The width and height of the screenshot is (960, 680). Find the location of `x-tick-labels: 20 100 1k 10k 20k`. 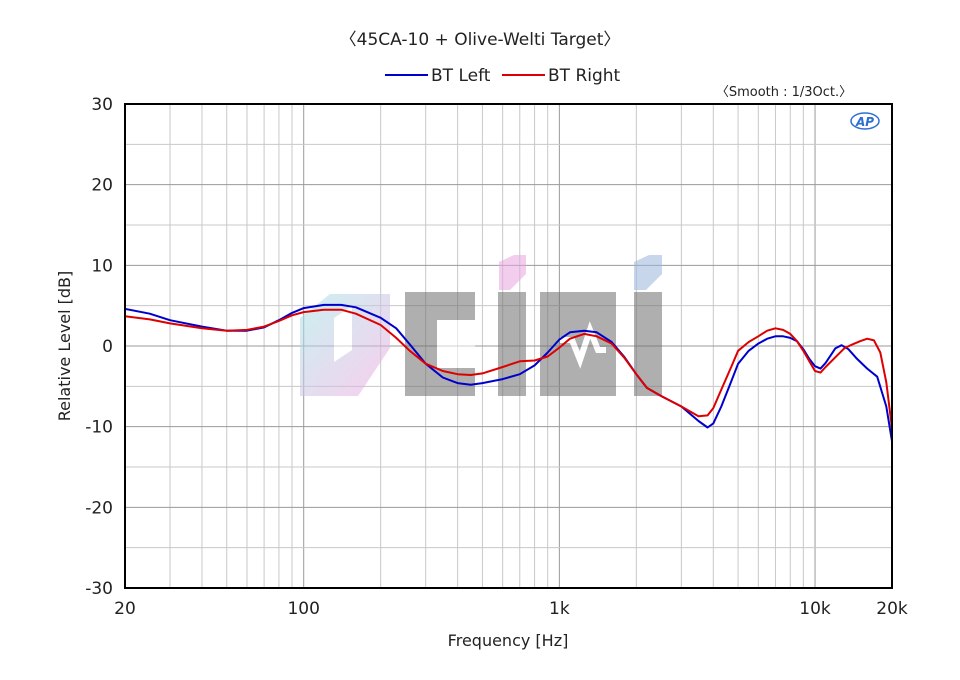

x-tick-labels: 20 100 1k 10k 20k is located at coordinates (511, 609).